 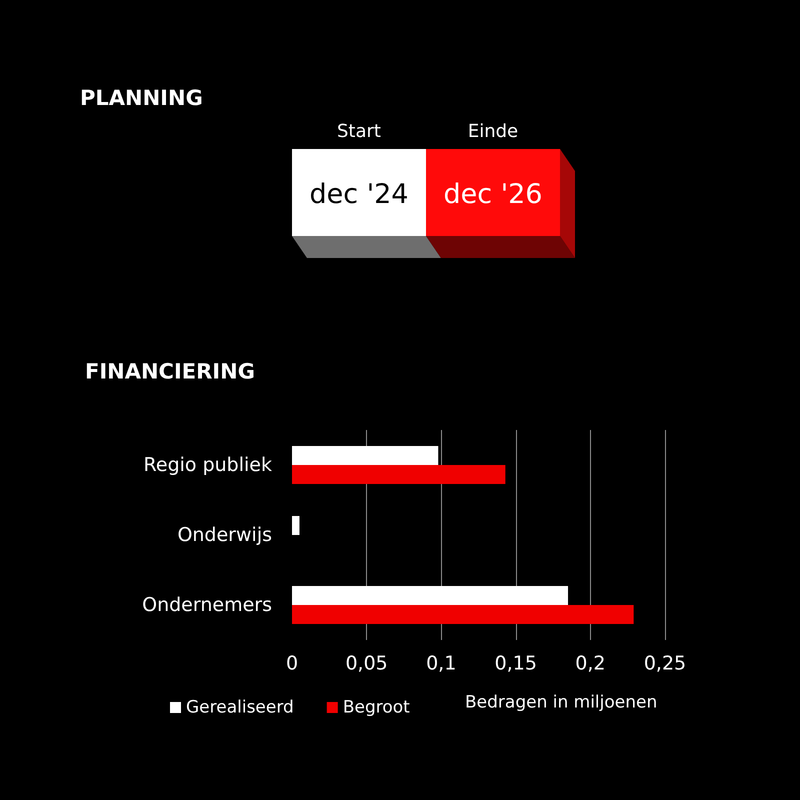 I want to click on y-tick-label: Ondernemers, so click(x=207, y=605).